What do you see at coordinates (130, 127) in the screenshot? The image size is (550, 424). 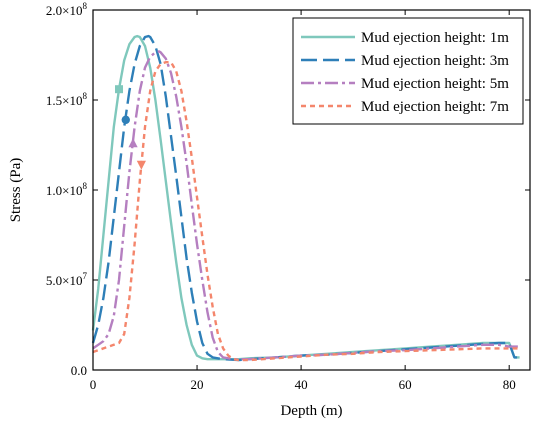 I see `marker-layer` at bounding box center [130, 127].